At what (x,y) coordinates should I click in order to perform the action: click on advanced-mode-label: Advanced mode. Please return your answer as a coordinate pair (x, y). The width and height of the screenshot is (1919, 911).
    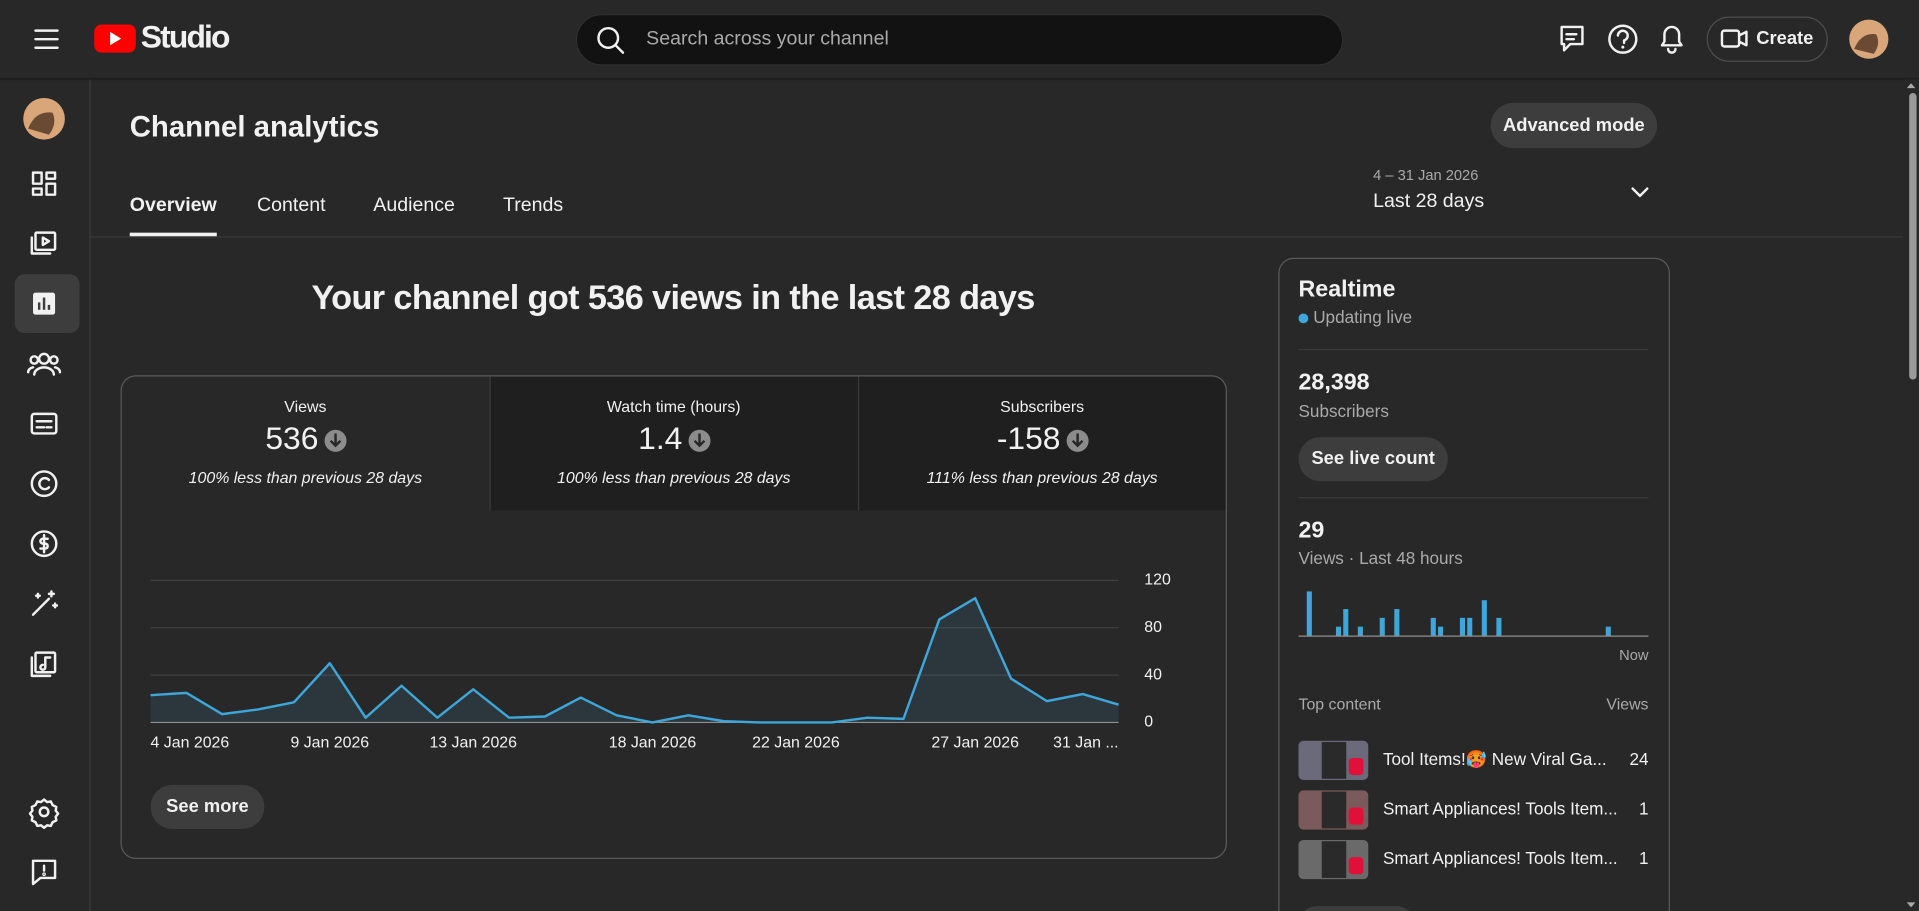
    Looking at the image, I should click on (1574, 124).